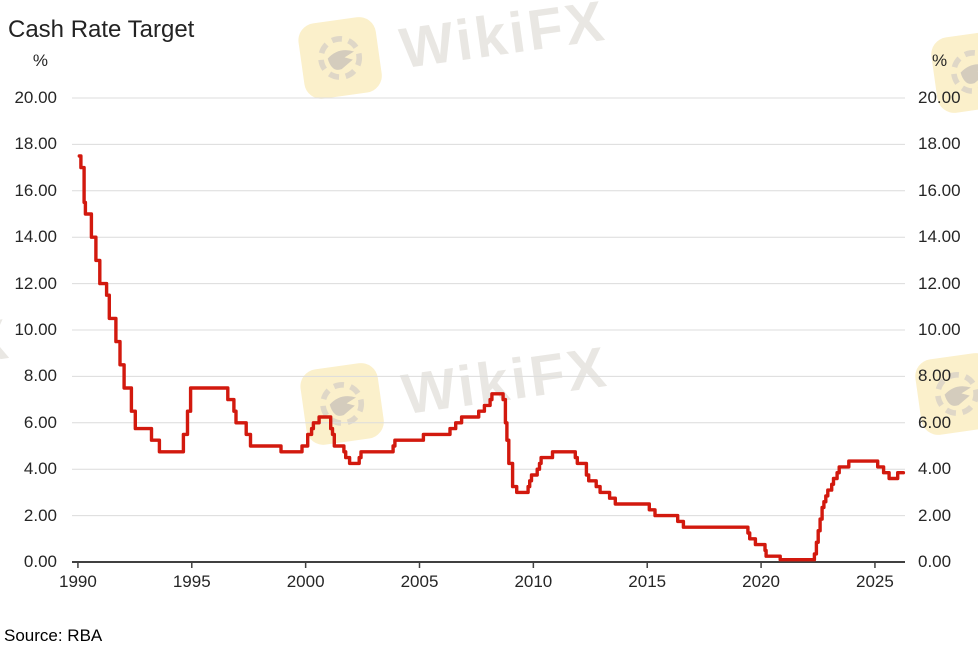 Image resolution: width=978 pixels, height=652 pixels. What do you see at coordinates (761, 581) in the screenshot?
I see `x-tick-label: 2020` at bounding box center [761, 581].